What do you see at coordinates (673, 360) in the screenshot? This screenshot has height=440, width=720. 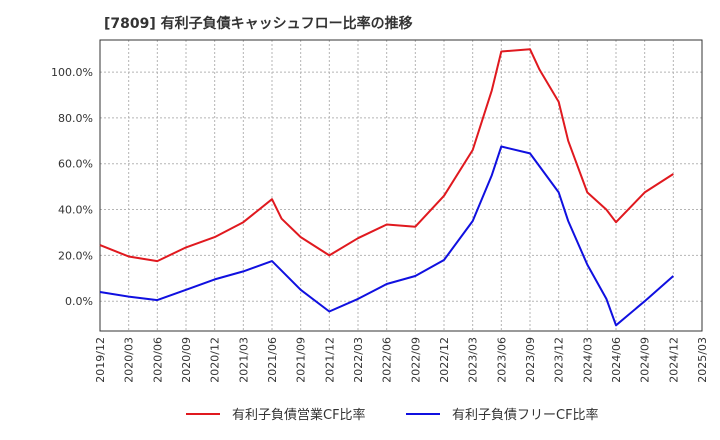 I see `x-tick-label: 2024/12` at bounding box center [673, 360].